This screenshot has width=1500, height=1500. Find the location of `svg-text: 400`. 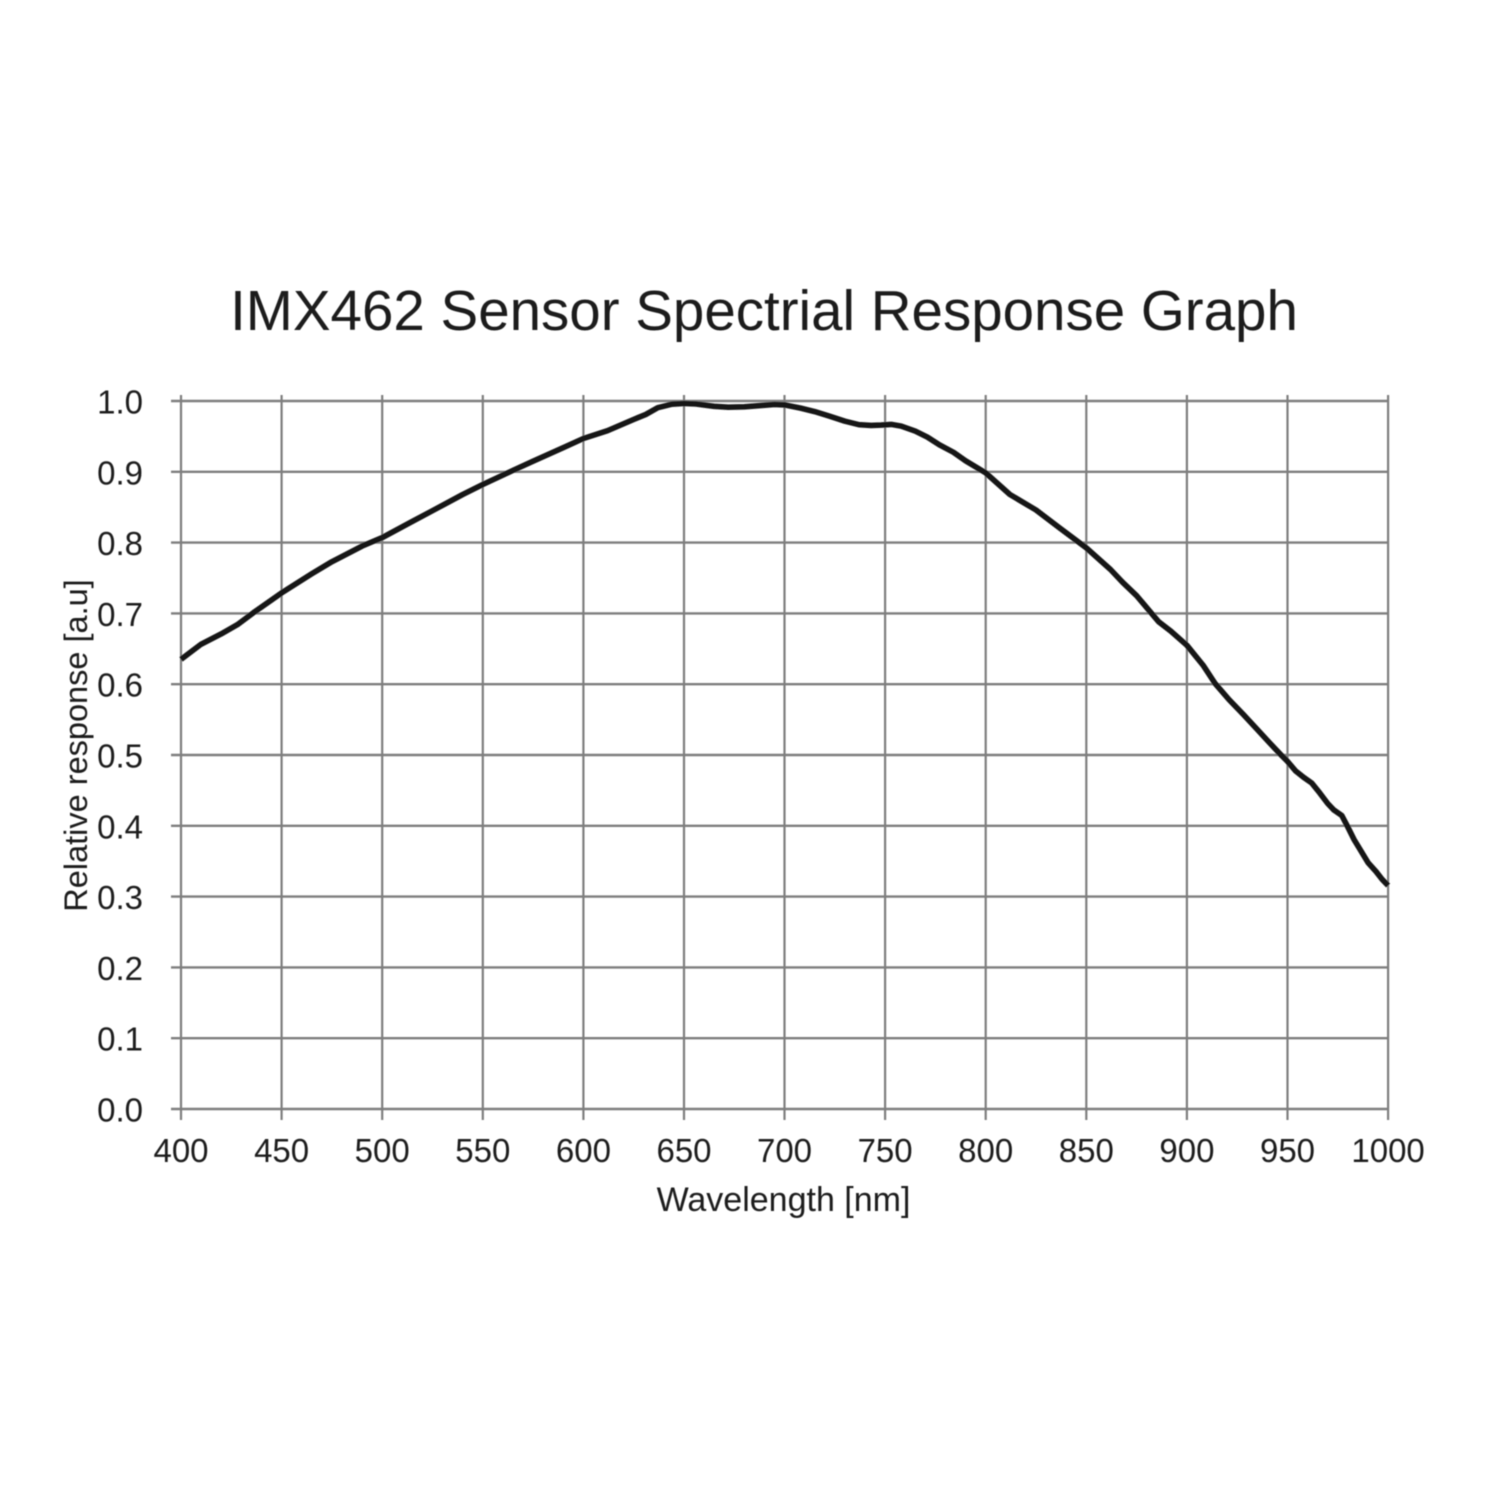

svg-text: 400 is located at coordinates (180, 1150).